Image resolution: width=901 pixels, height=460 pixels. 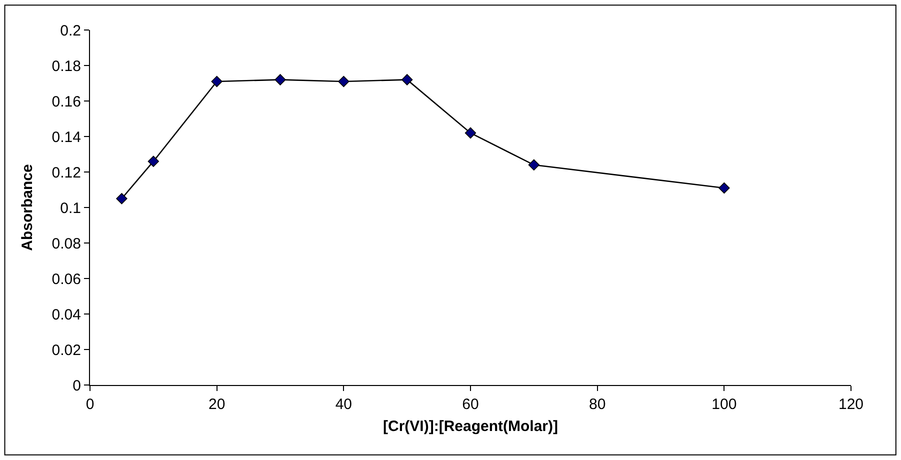 I want to click on y-tick-label: 0.2, so click(x=70, y=31).